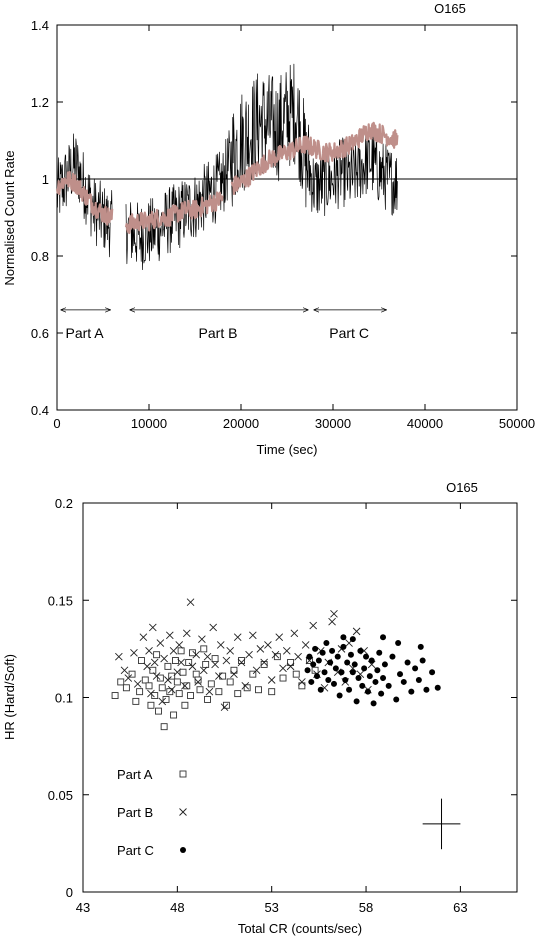 The image size is (543, 939). Describe the element at coordinates (276, 664) in the screenshot. I see `bottom-series-group` at that location.